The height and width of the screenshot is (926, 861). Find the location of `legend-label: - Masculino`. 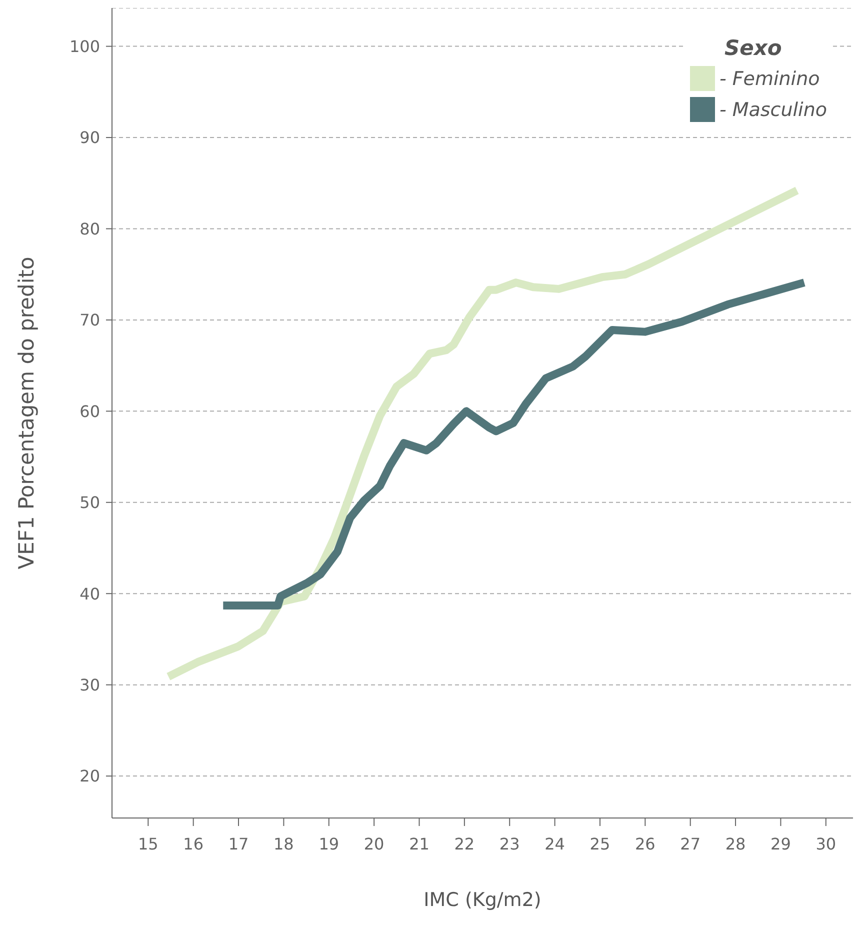

legend-label: - Masculino is located at coordinates (773, 109).